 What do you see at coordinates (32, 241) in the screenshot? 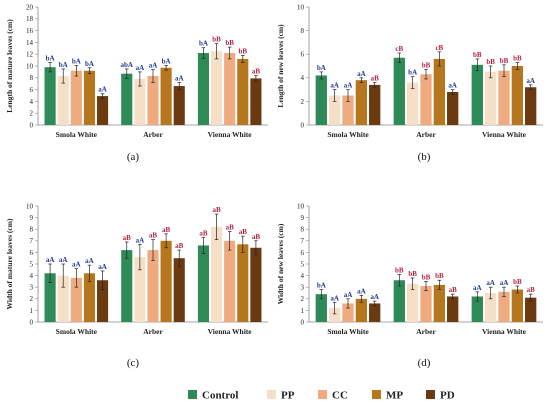
I see `y-tick-label: 7` at bounding box center [32, 241].